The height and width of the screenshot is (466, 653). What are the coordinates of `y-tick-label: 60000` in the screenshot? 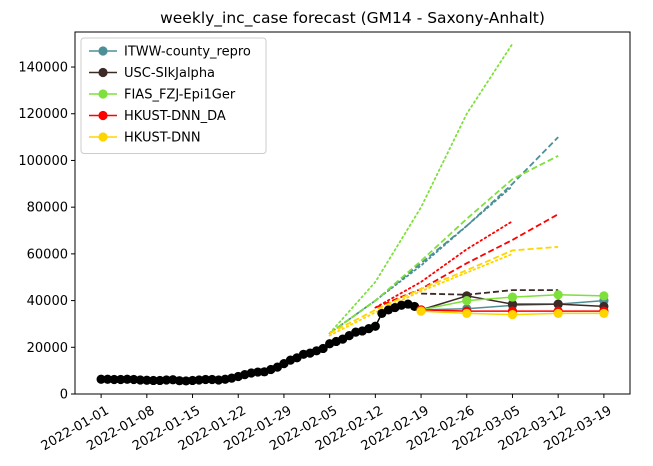 It's located at (47, 254).